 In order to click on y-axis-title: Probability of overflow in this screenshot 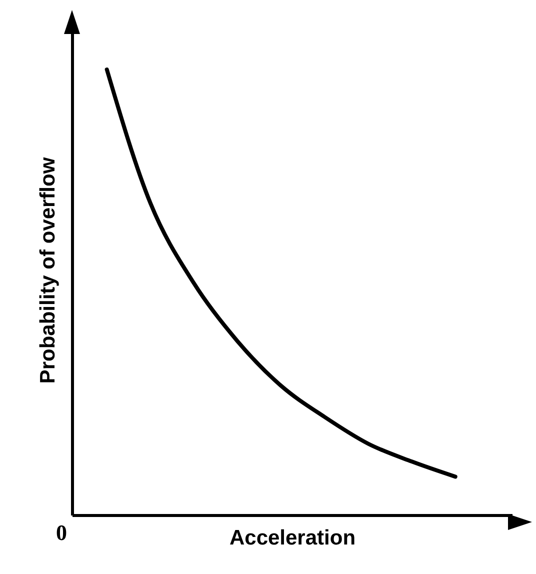, I will do `click(48, 270)`.